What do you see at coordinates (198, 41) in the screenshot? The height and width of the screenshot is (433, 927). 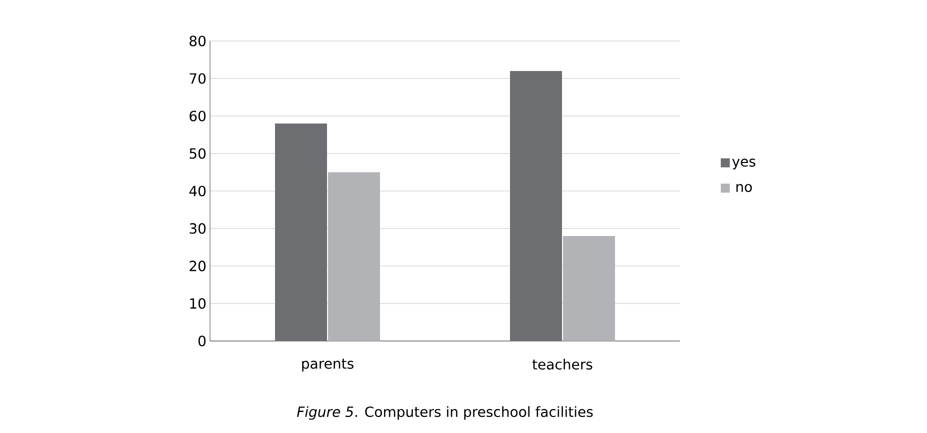 I see `y-tick-label: 80` at bounding box center [198, 41].